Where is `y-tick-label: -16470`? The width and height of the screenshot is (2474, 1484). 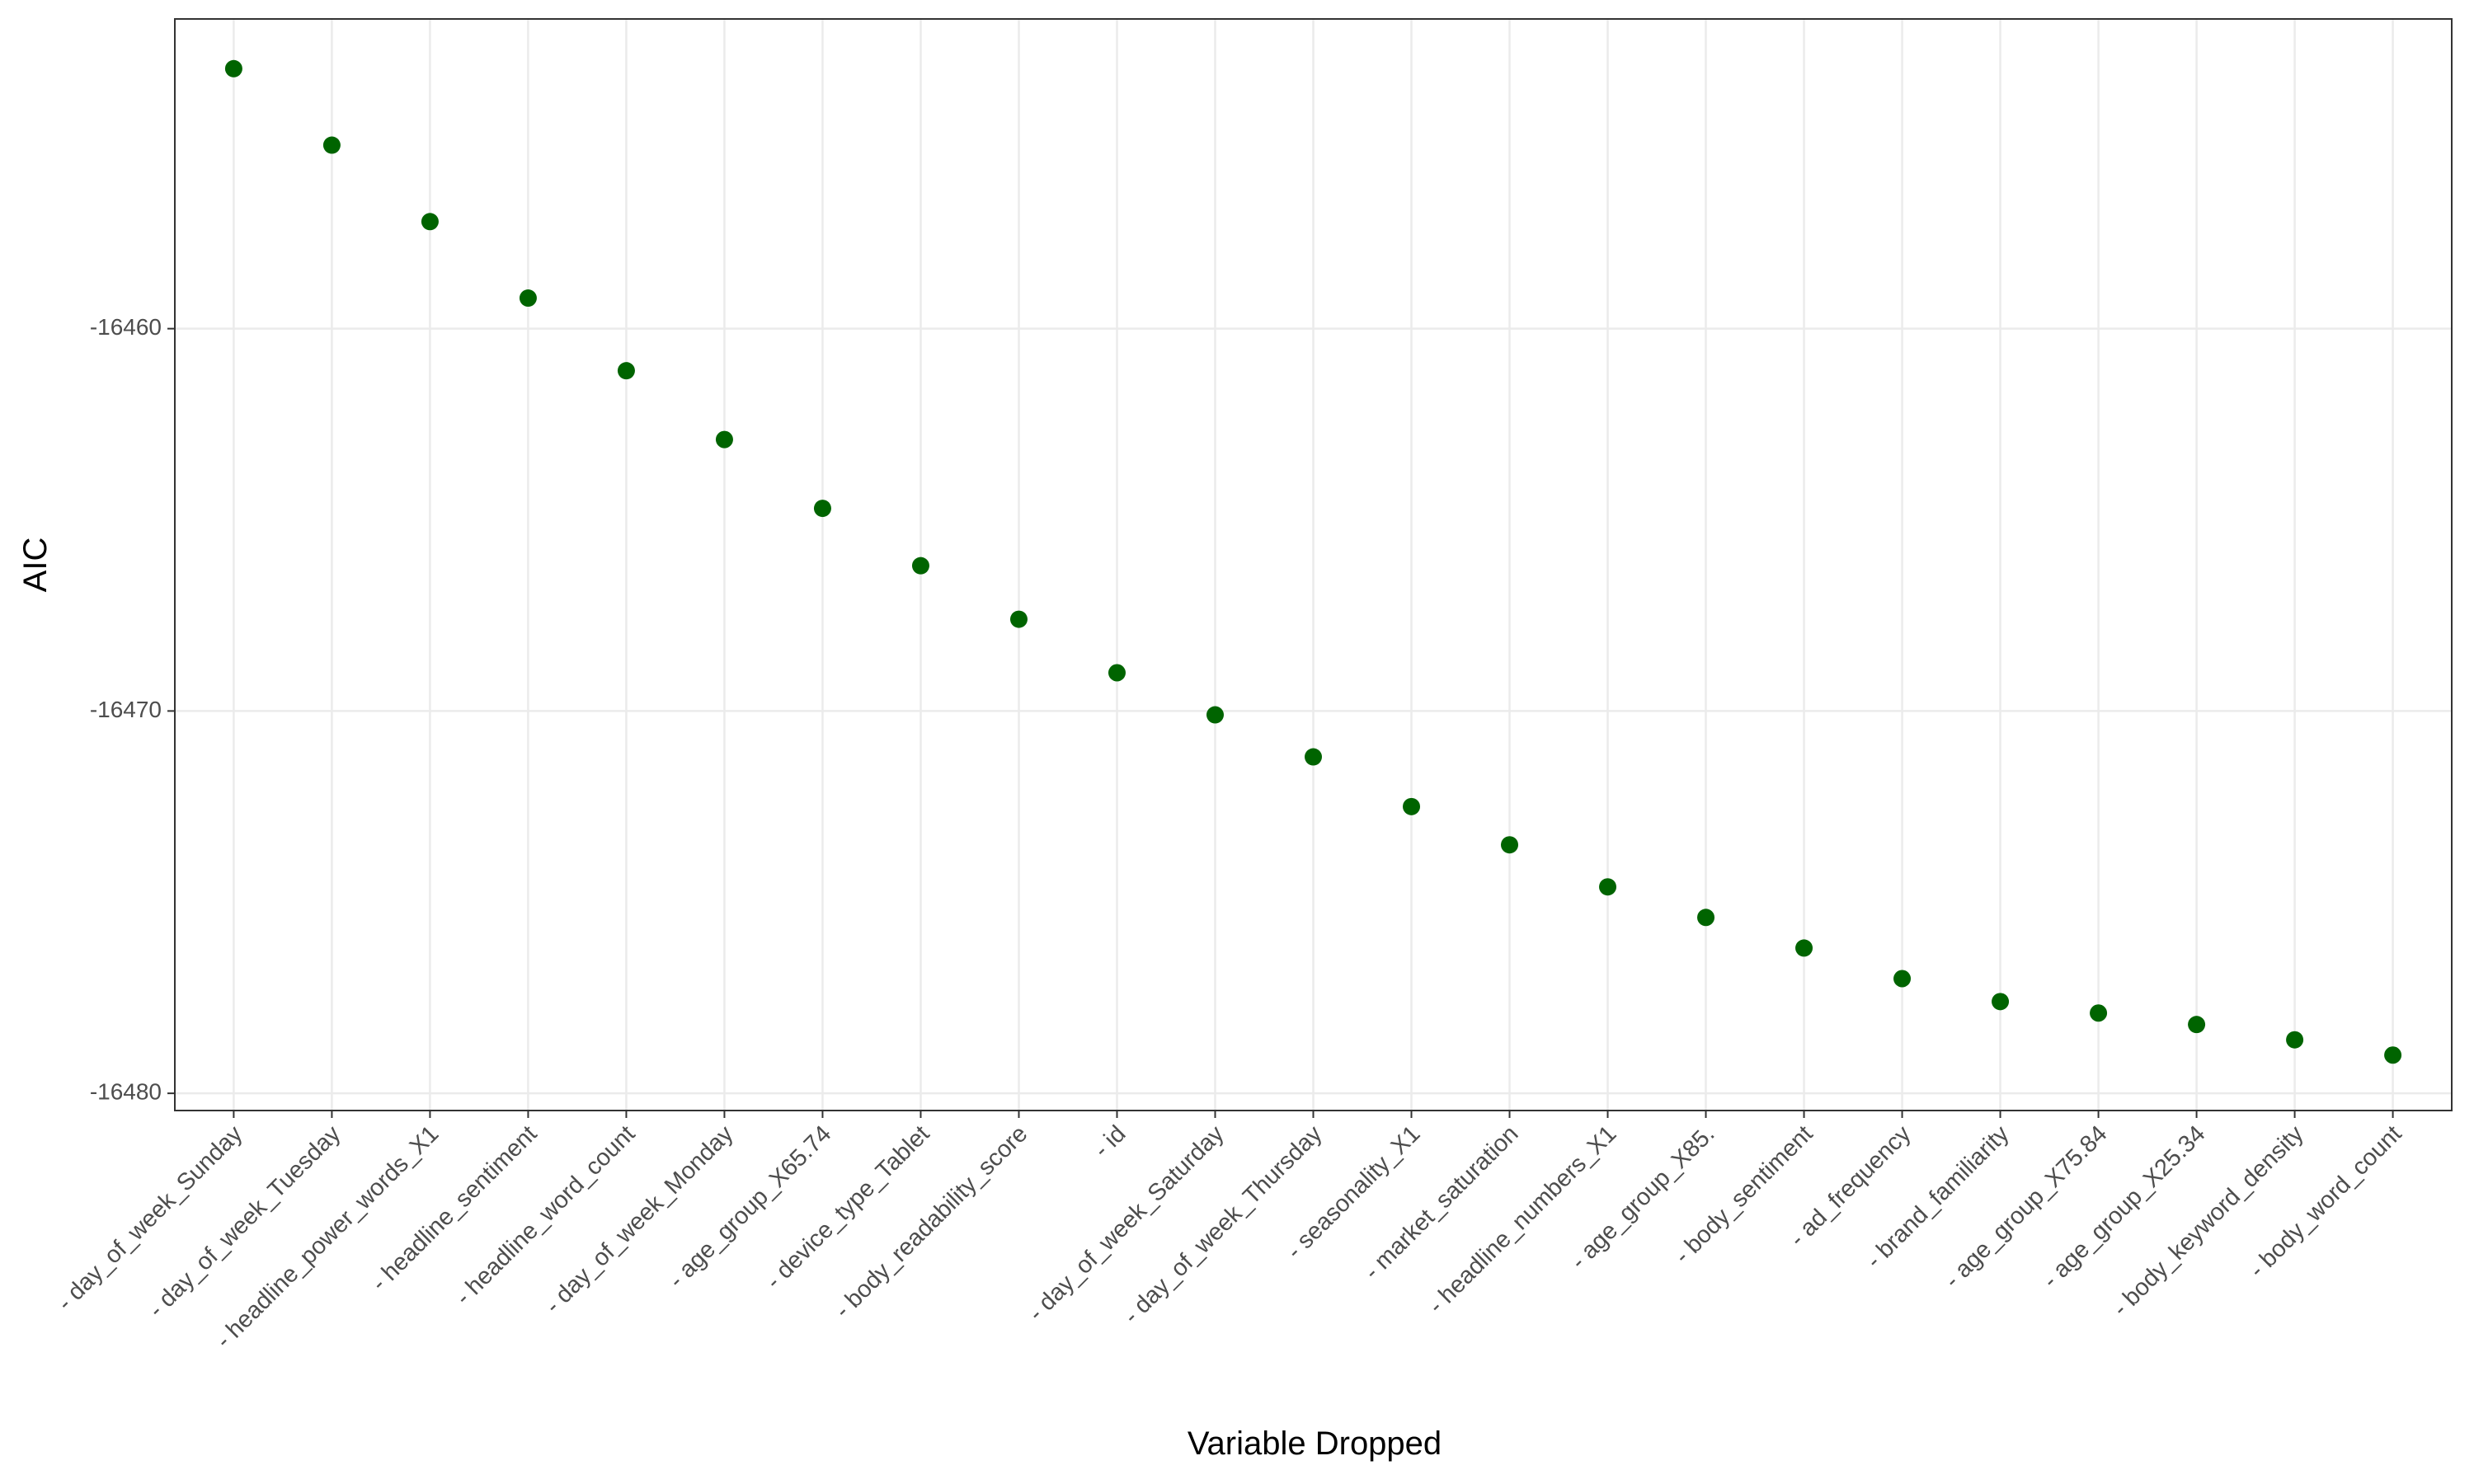 y-tick-label: -16470 is located at coordinates (126, 709).